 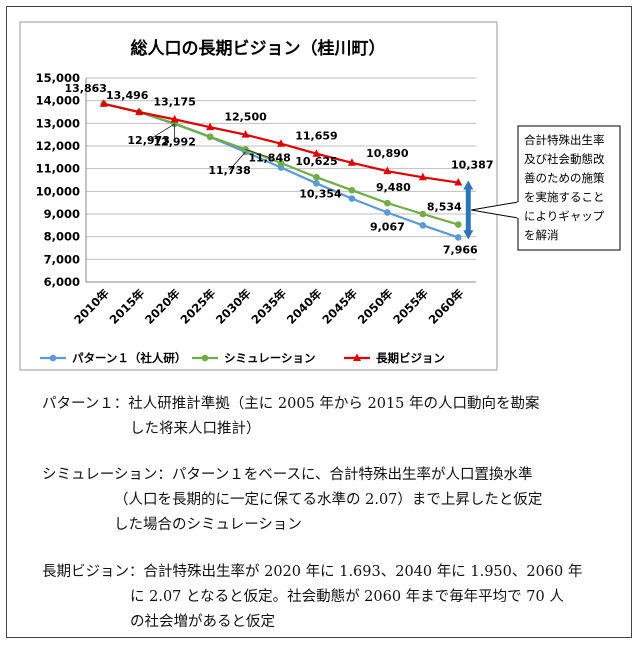 I want to click on y-tick-label: 8,000, so click(x=62, y=237).